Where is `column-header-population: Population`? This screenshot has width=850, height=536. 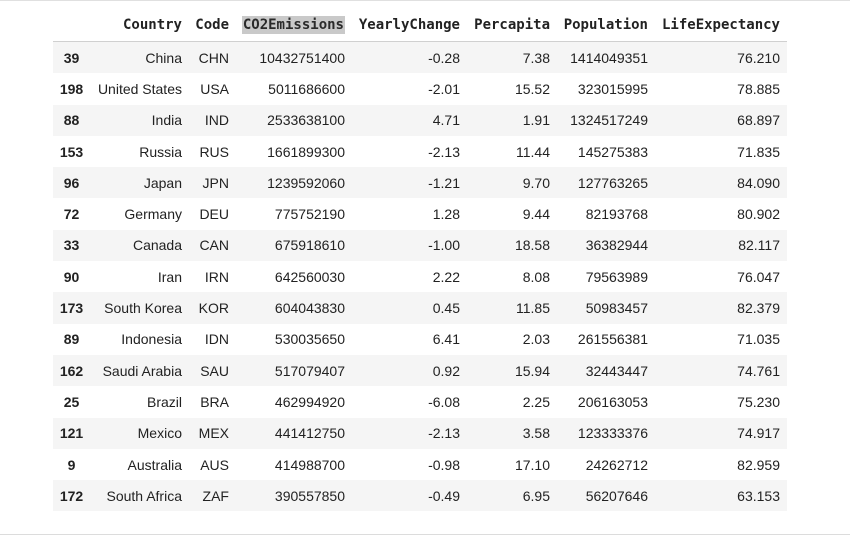 column-header-population: Population is located at coordinates (606, 25).